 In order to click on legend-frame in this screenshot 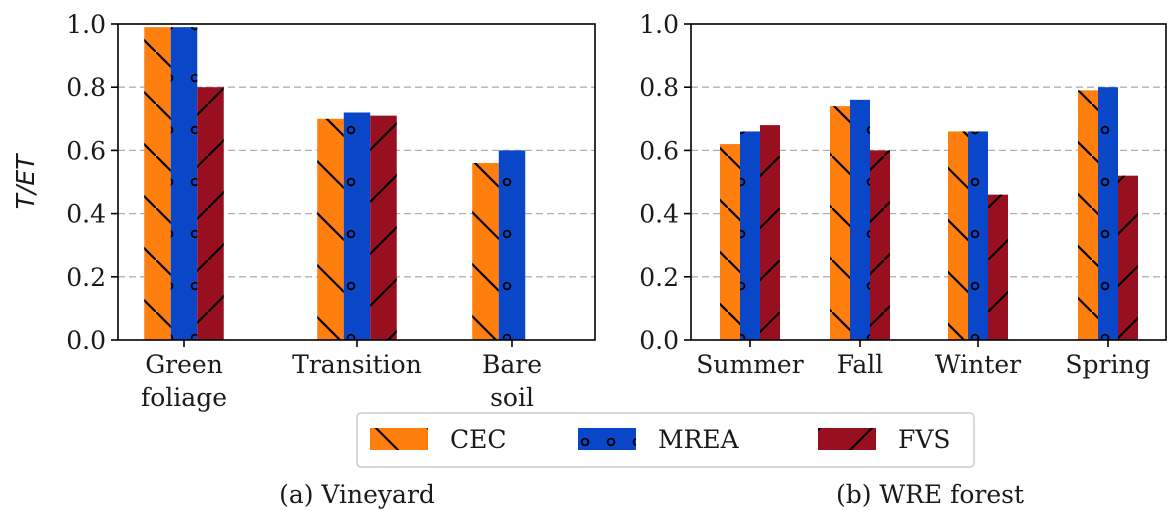, I will do `click(665, 440)`.